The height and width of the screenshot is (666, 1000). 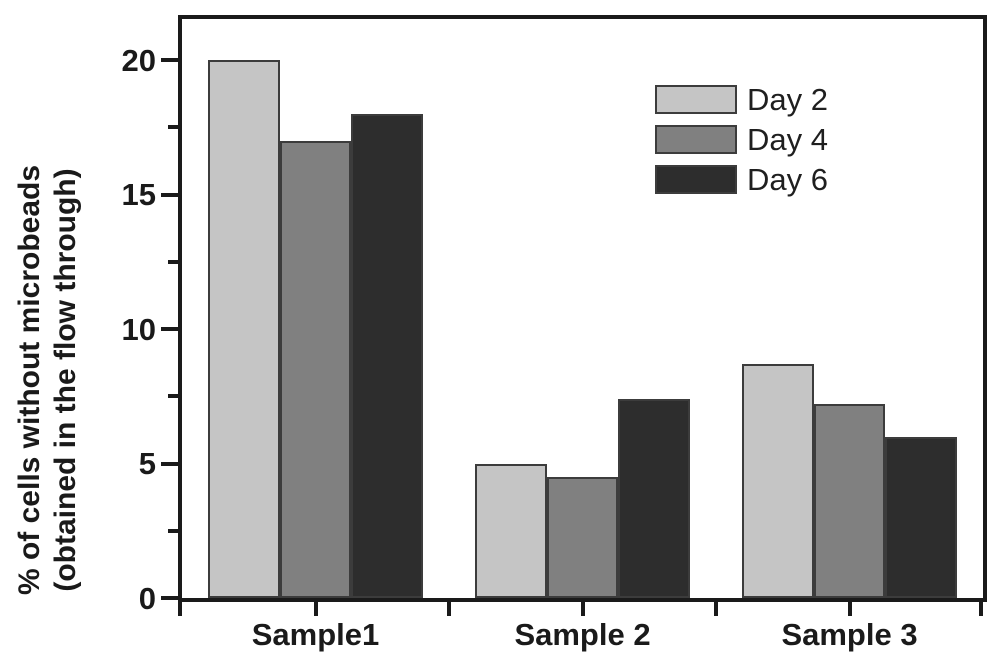 I want to click on x-axis-category-label: Sample 2, so click(x=582, y=634).